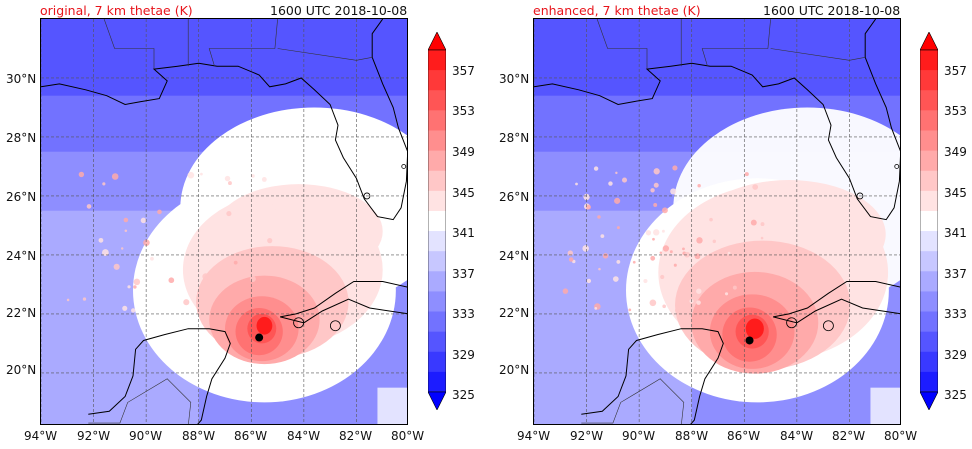 The image size is (972, 449). Describe the element at coordinates (437, 221) in the screenshot. I see `colorbar-original` at that location.